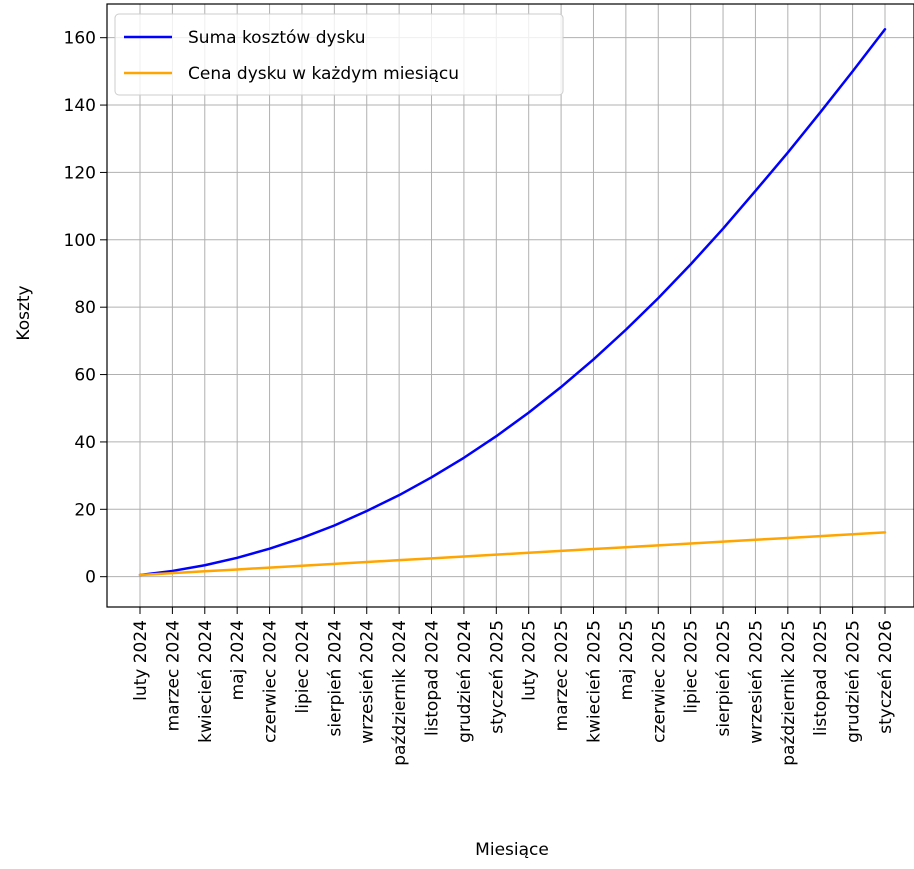 The image size is (914, 869). I want to click on x-tick-label: sierpień 2024, so click(335, 678).